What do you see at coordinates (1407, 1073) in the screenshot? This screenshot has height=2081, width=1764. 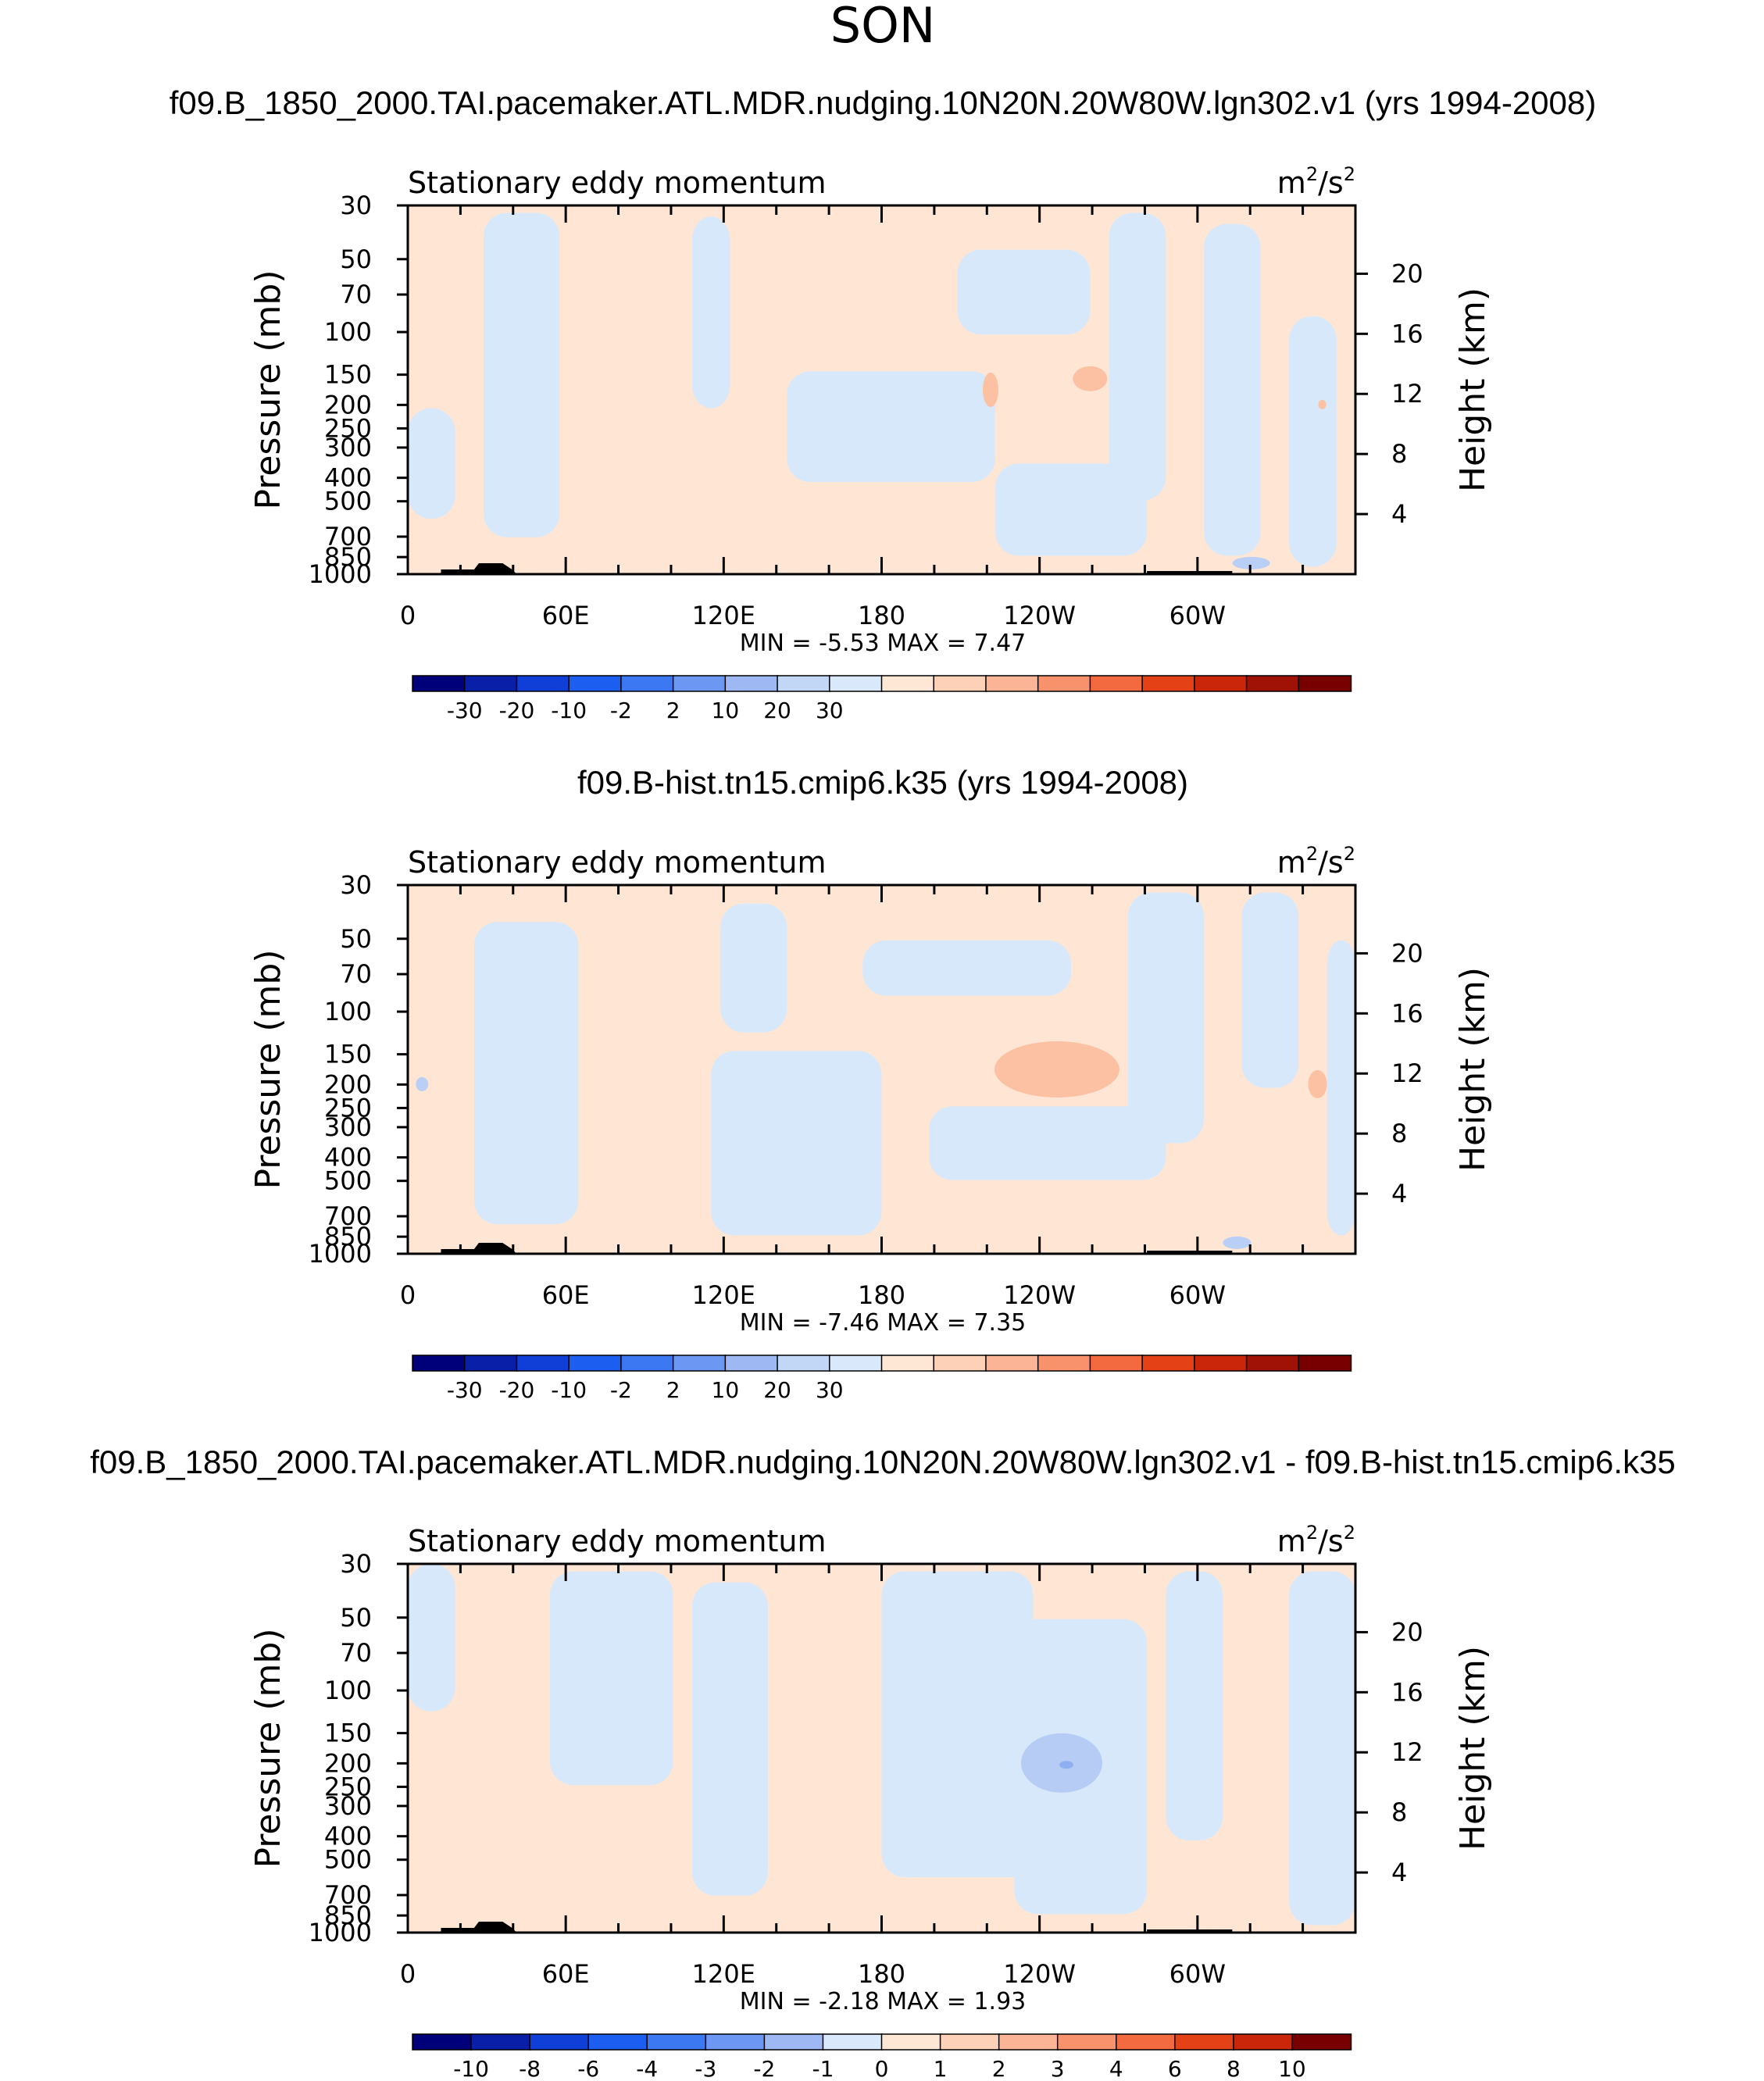 I see `y2-tick-label: 12` at bounding box center [1407, 1073].